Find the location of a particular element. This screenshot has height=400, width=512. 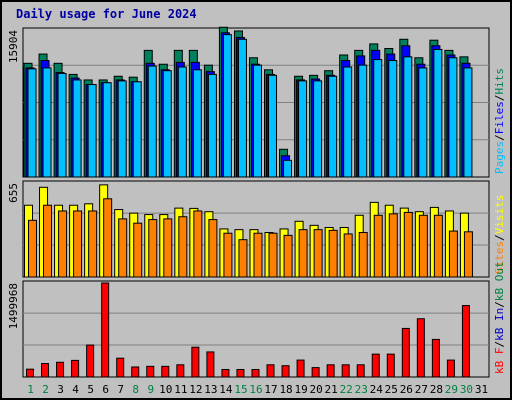

x-tick-label-21: 21 is located at coordinates (331, 389).